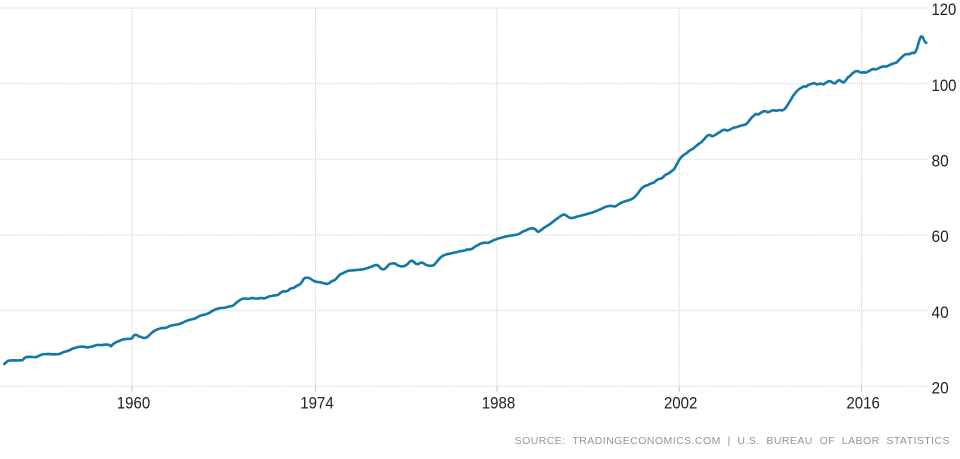 The height and width of the screenshot is (459, 960). What do you see at coordinates (944, 9) in the screenshot?
I see `svg-text: 120` at bounding box center [944, 9].